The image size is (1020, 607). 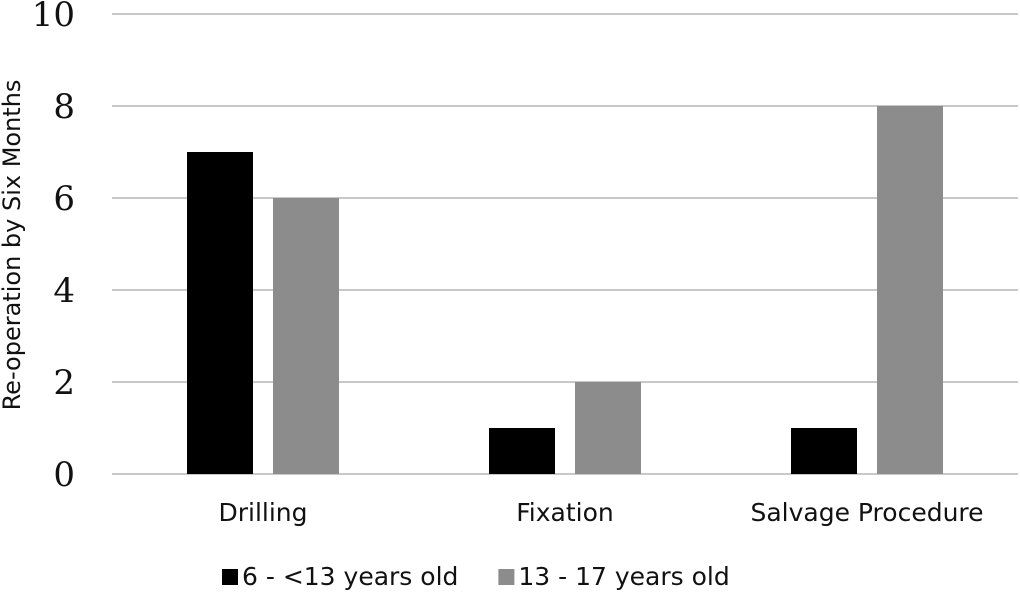 I want to click on y-tick-label: 10, so click(x=53, y=17).